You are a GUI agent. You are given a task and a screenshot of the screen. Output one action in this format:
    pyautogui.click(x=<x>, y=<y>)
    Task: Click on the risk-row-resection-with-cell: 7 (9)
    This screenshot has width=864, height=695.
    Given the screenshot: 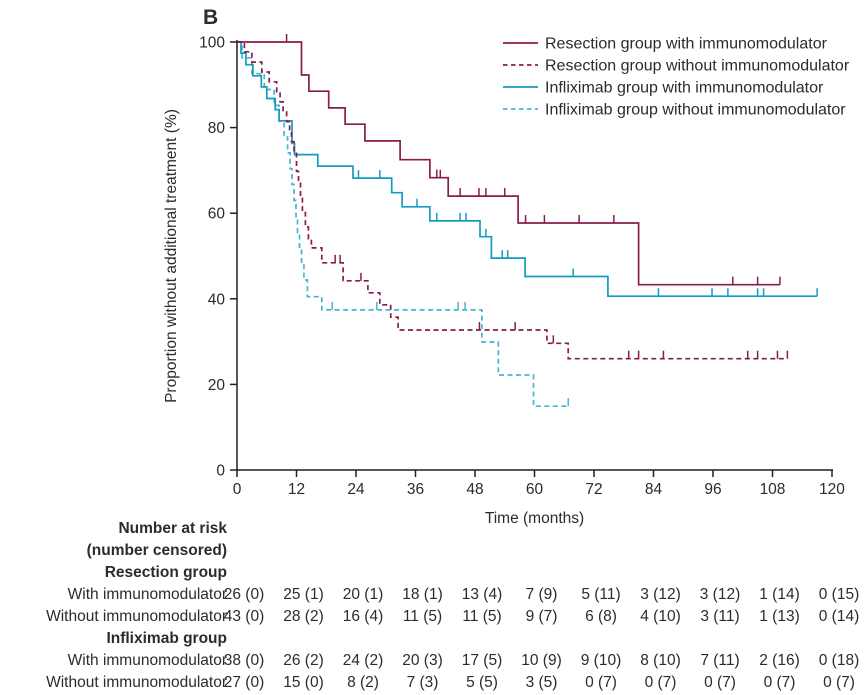 What is the action you would take?
    pyautogui.click(x=542, y=594)
    